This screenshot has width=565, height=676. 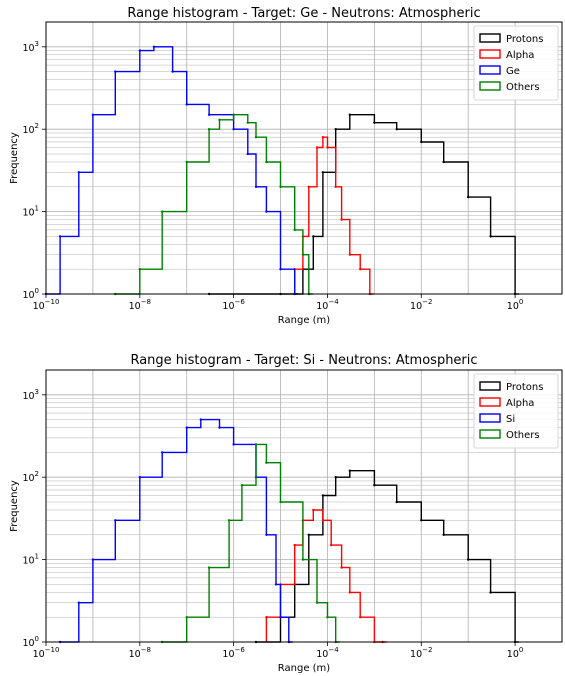 What do you see at coordinates (513, 71) in the screenshot?
I see `legend-label-ge: Ge` at bounding box center [513, 71].